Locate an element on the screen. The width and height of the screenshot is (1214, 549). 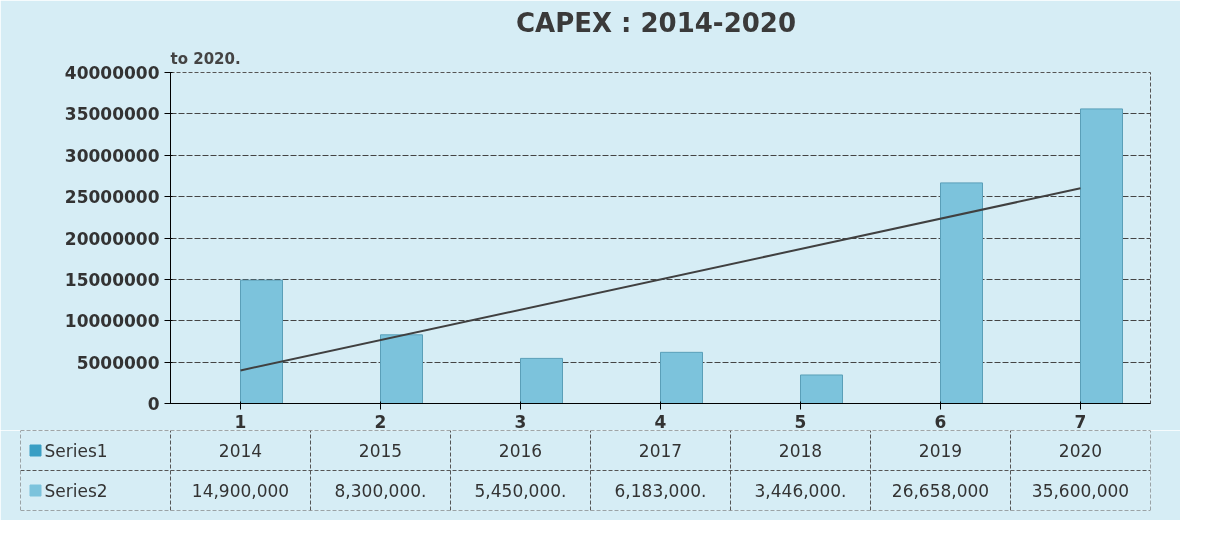
x-tick-label: 3 is located at coordinates (520, 421).